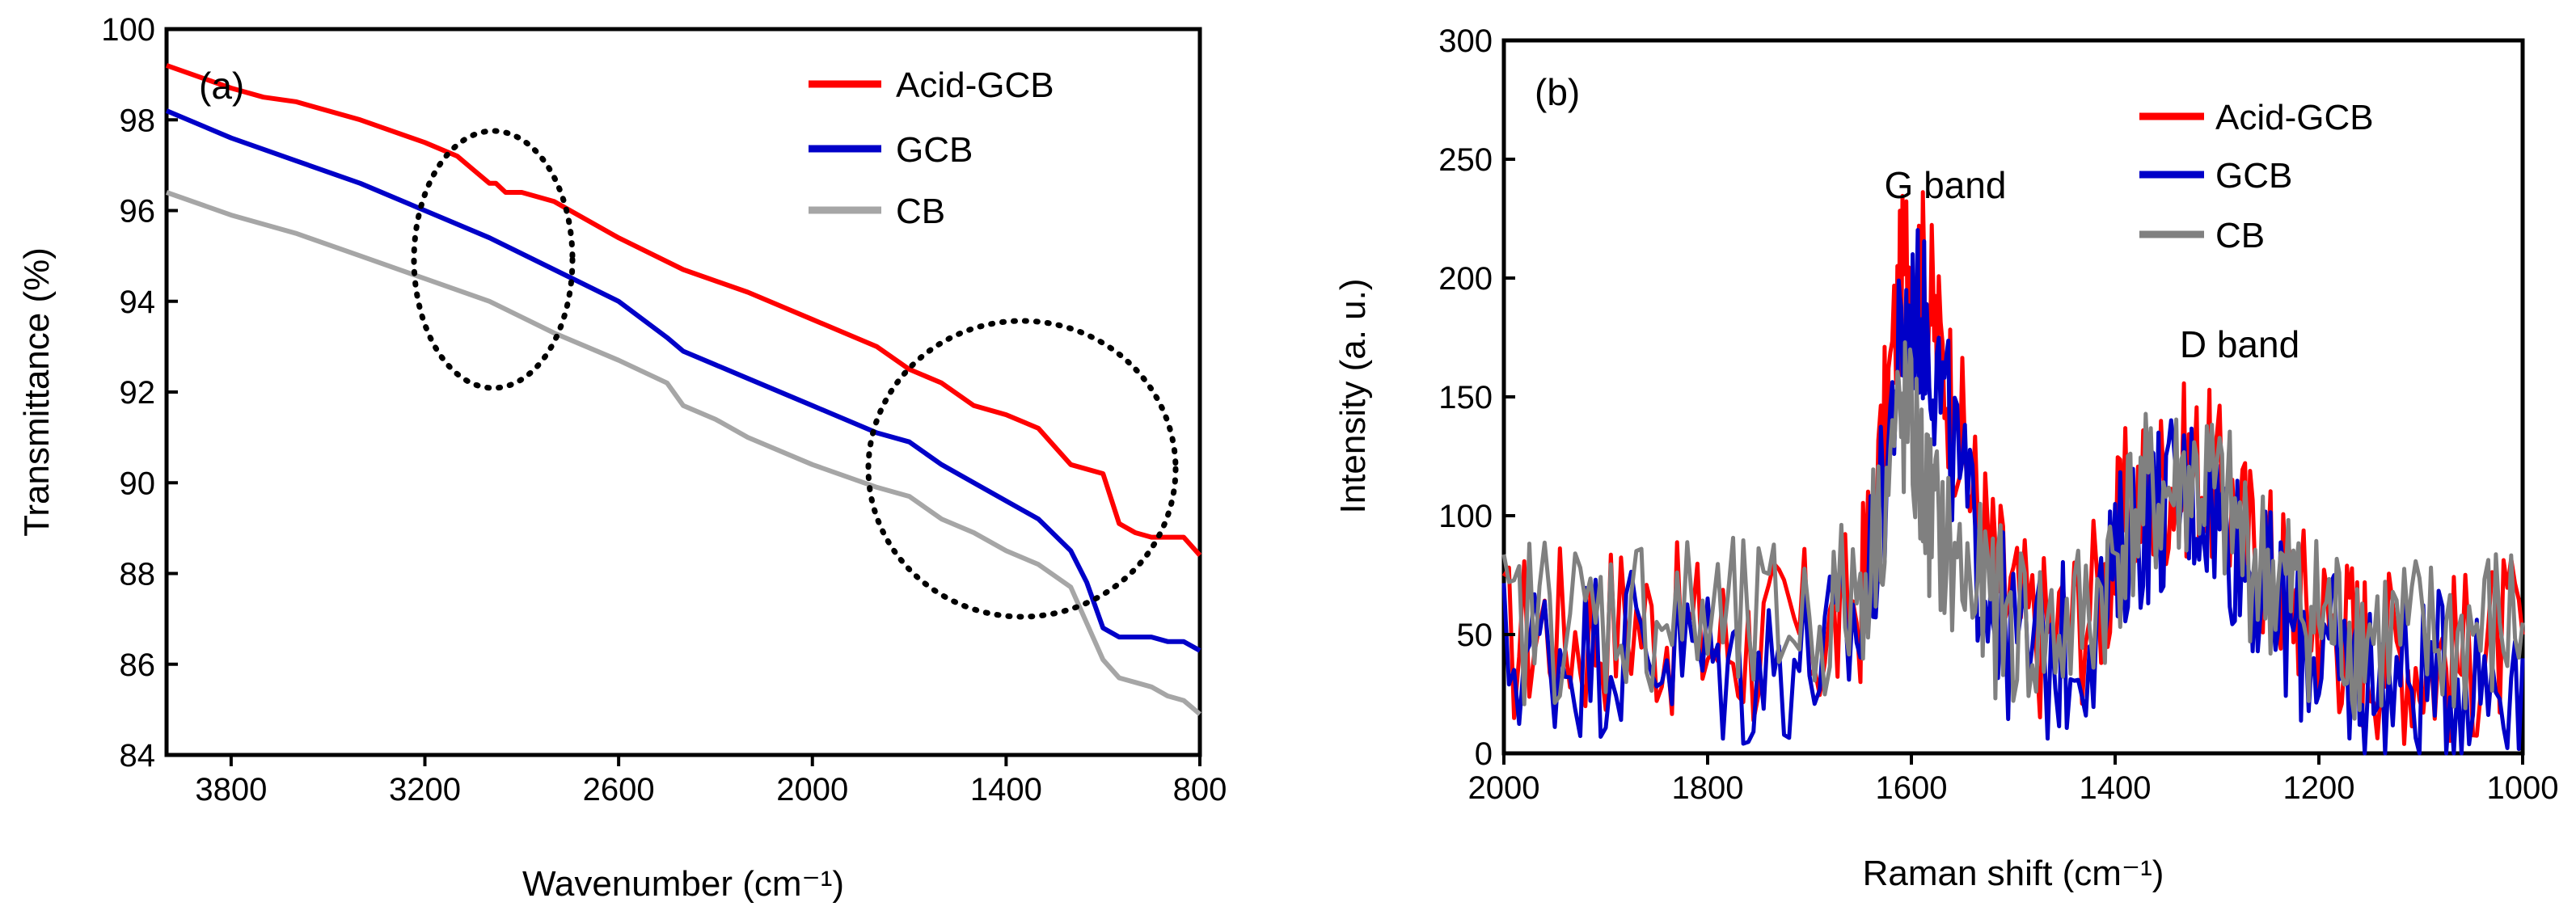  I want to click on panel-a-y-tick-label: 88, so click(138, 575).